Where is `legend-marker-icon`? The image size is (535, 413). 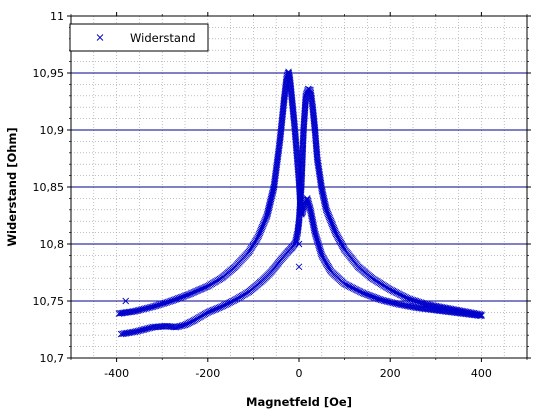 legend-marker-icon is located at coordinates (100, 37).